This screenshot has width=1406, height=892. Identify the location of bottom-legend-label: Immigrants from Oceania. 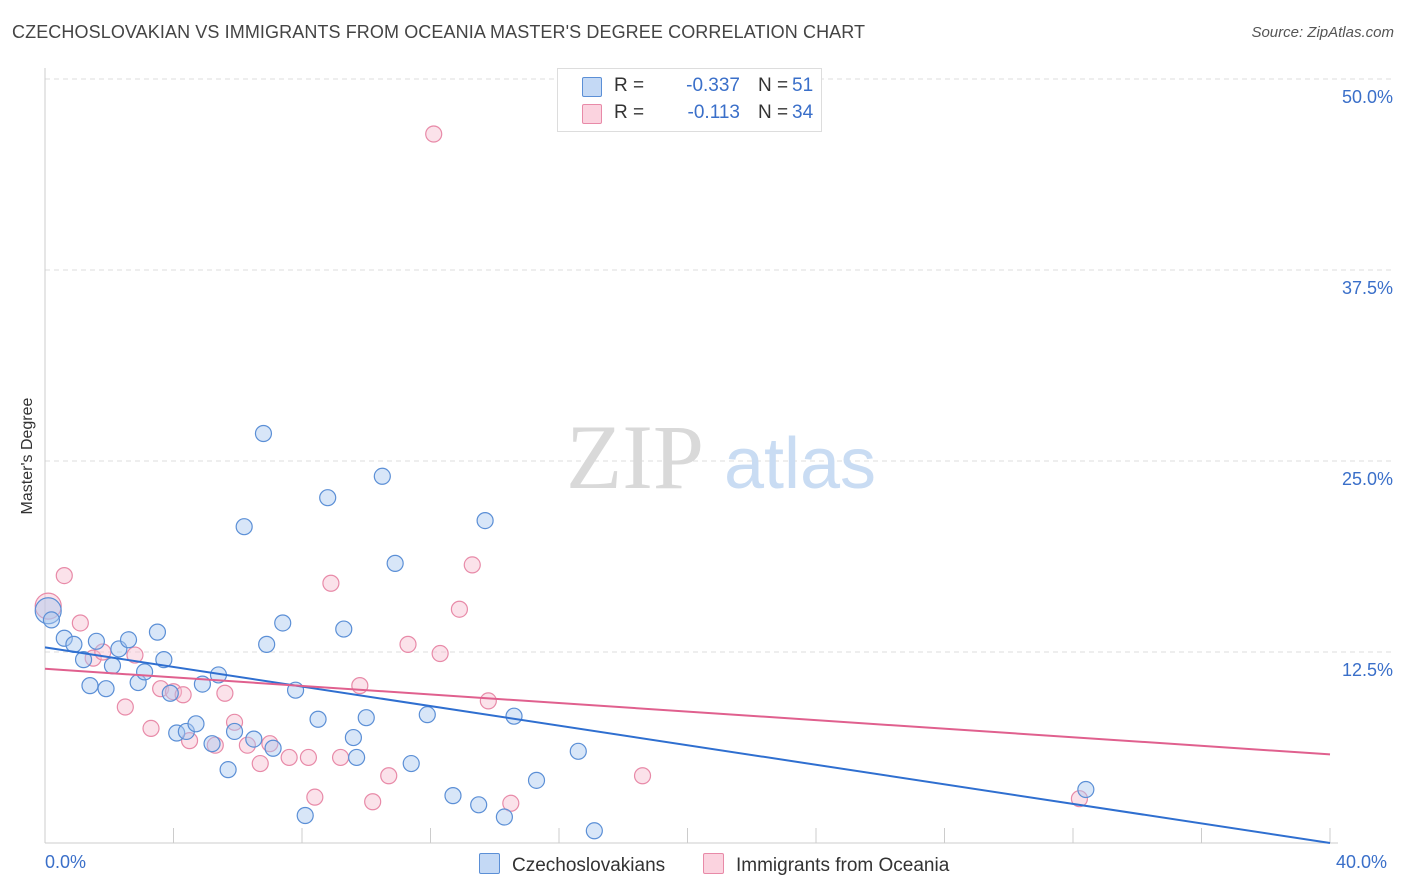
(843, 865).